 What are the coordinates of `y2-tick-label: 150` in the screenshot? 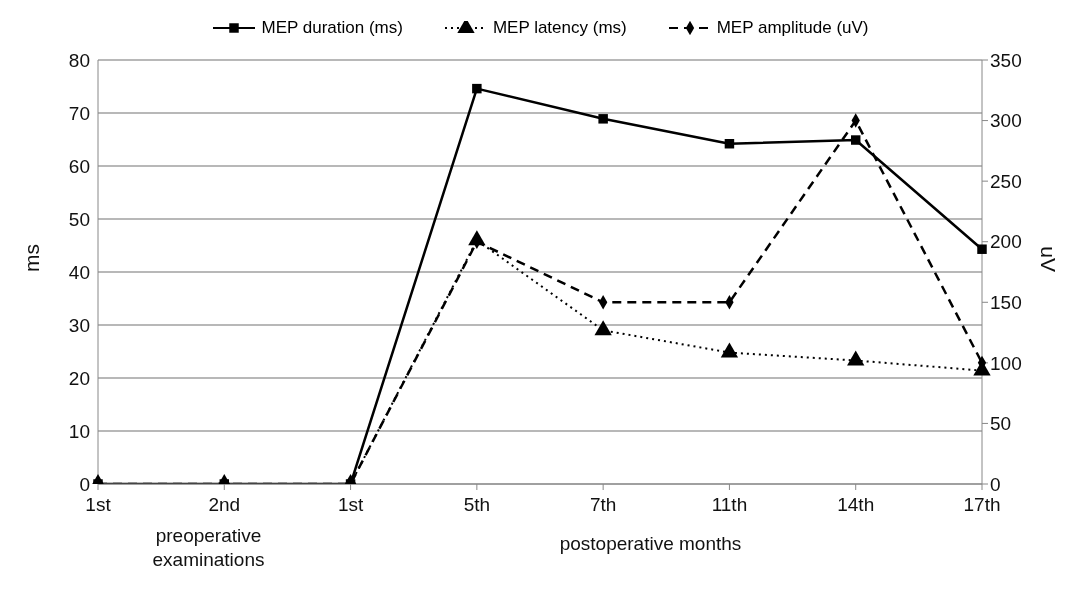 It's located at (1006, 303).